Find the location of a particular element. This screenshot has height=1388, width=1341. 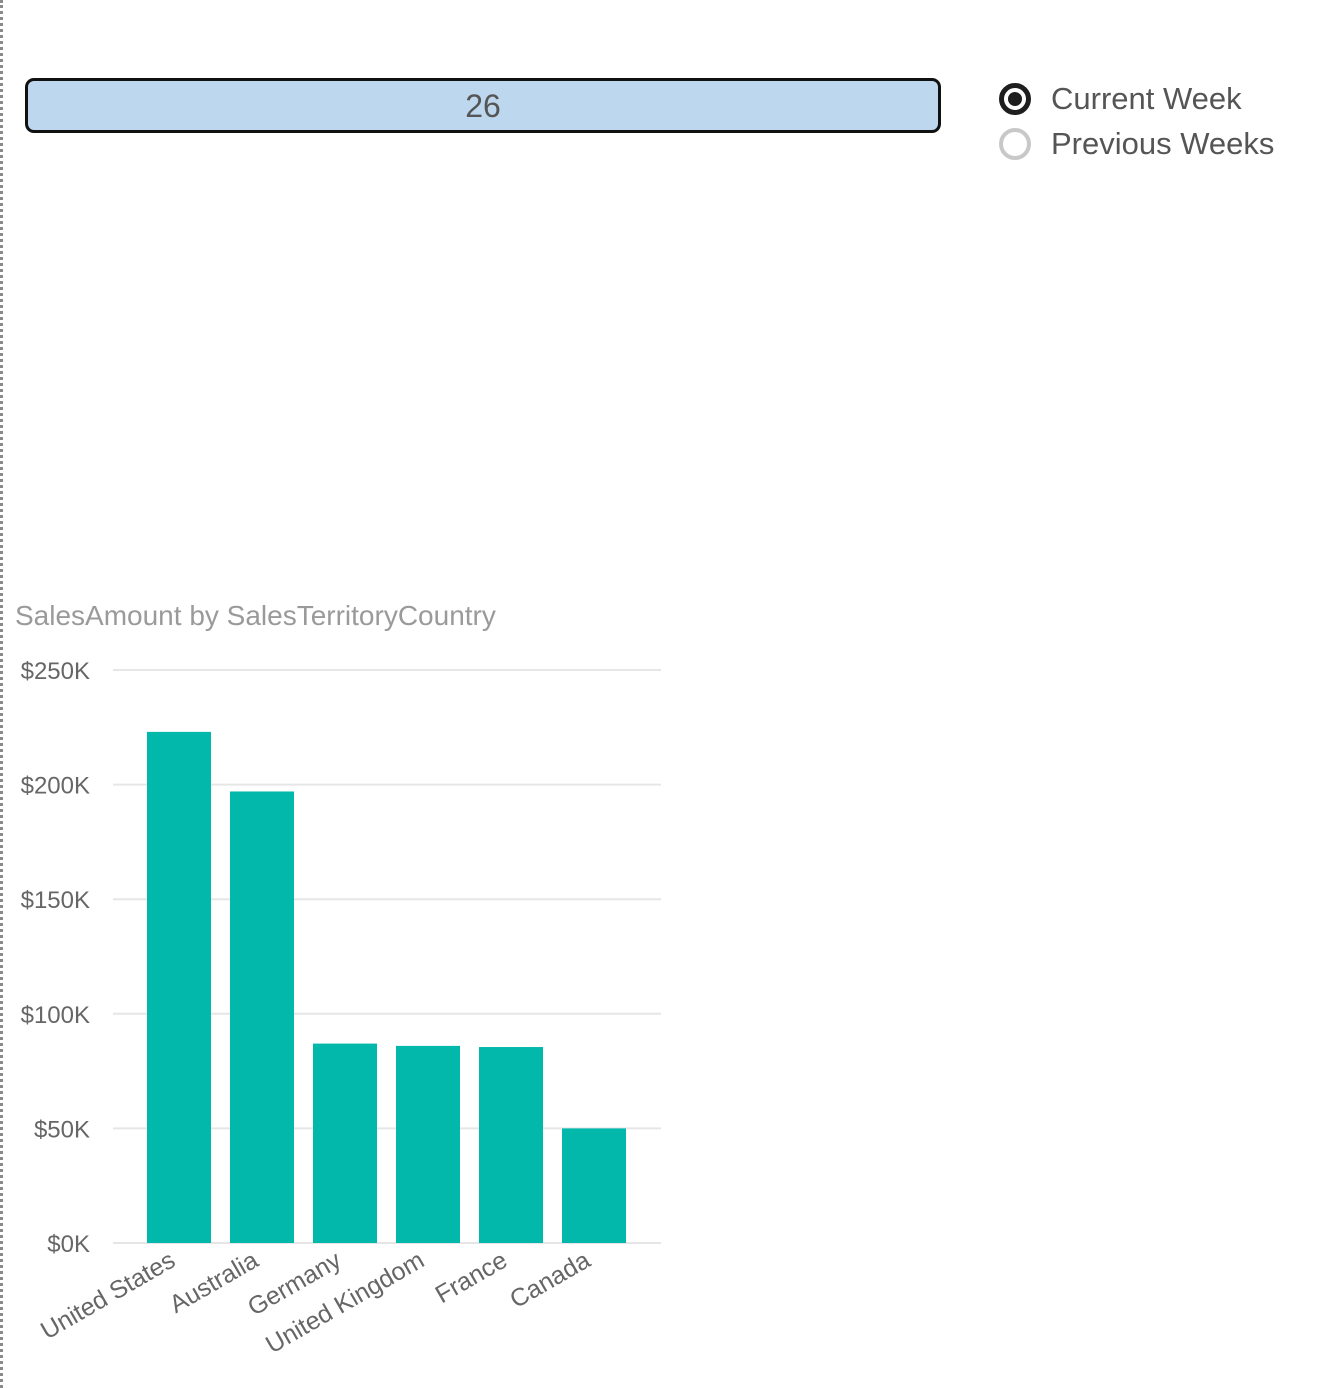

week-number-card: 26 is located at coordinates (483, 105).